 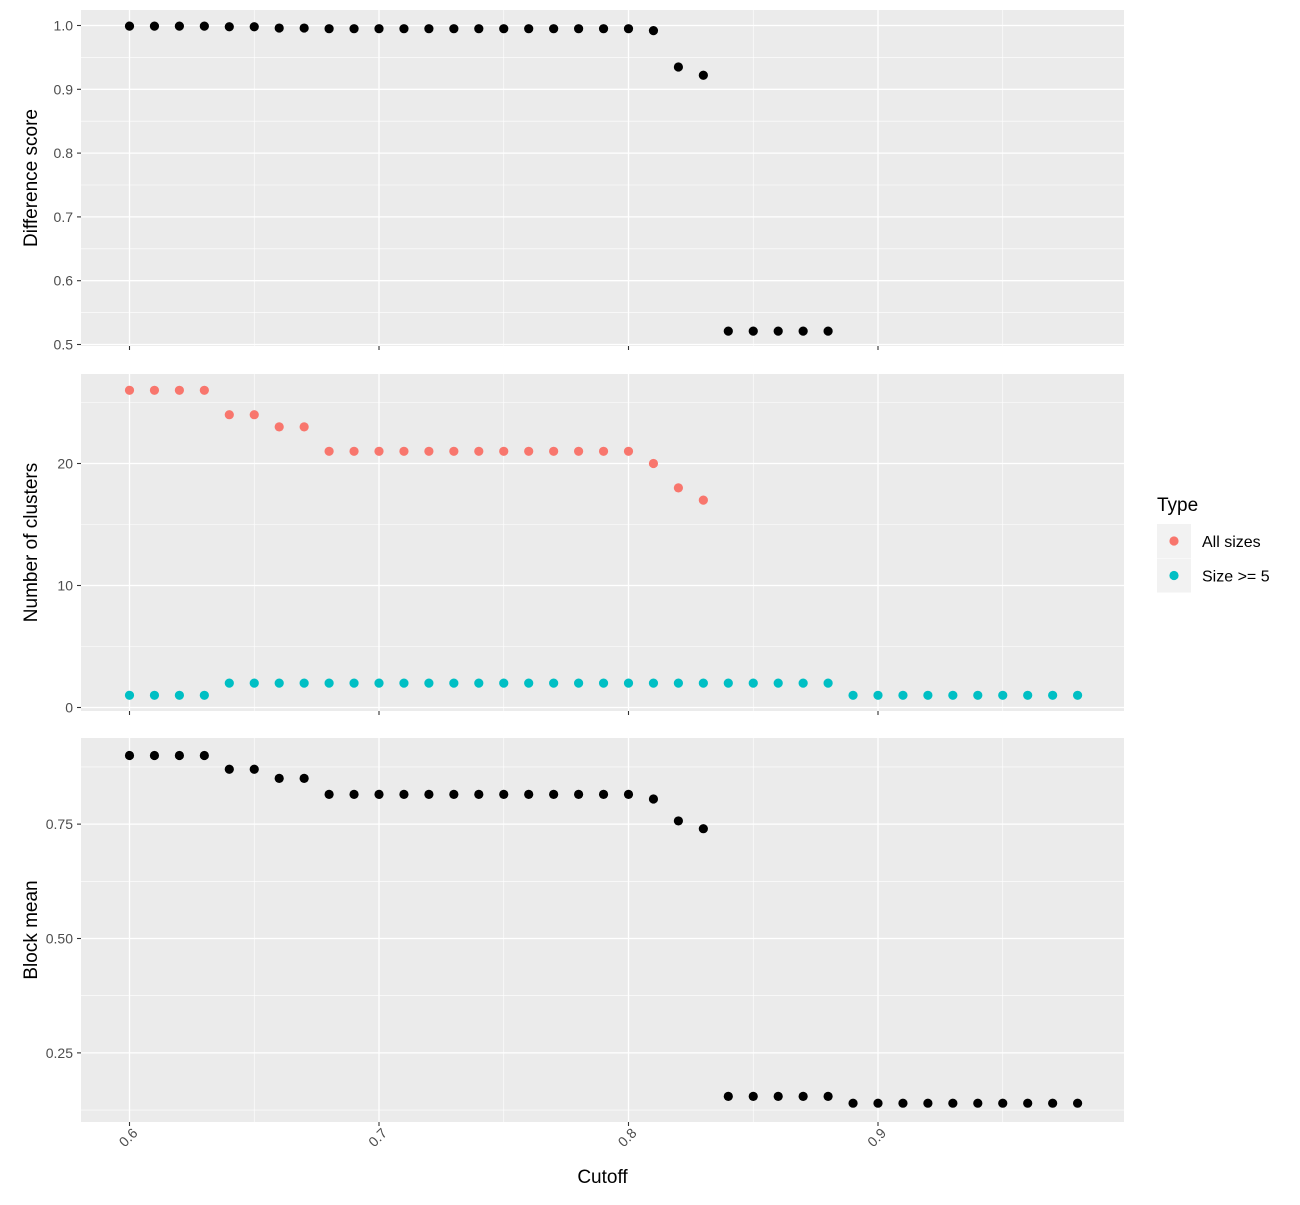 I want to click on y-tick-label: 0.6, so click(x=64, y=281).